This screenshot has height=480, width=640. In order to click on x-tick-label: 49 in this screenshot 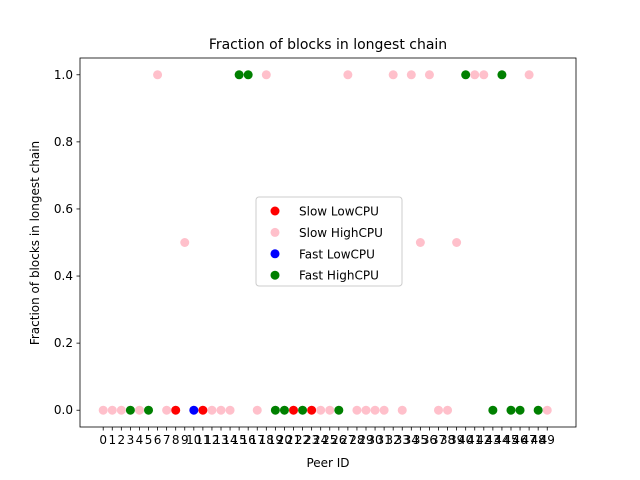, I will do `click(547, 440)`.